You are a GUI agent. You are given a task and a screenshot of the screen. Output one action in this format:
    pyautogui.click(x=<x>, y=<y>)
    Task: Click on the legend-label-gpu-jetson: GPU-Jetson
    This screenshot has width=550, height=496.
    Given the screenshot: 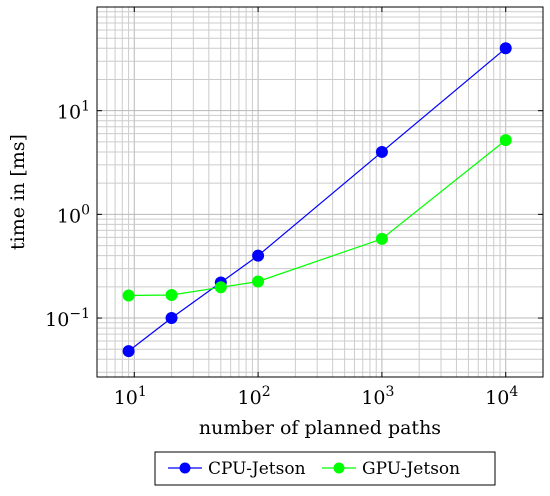 What is the action you would take?
    pyautogui.click(x=411, y=469)
    